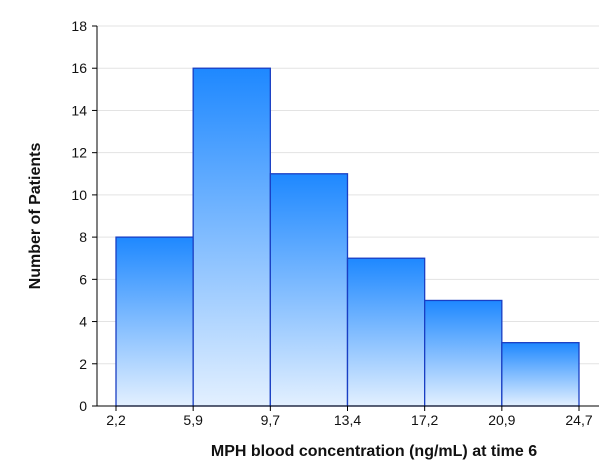 The width and height of the screenshot is (609, 463). I want to click on y-tick-label: 14, so click(79, 110).